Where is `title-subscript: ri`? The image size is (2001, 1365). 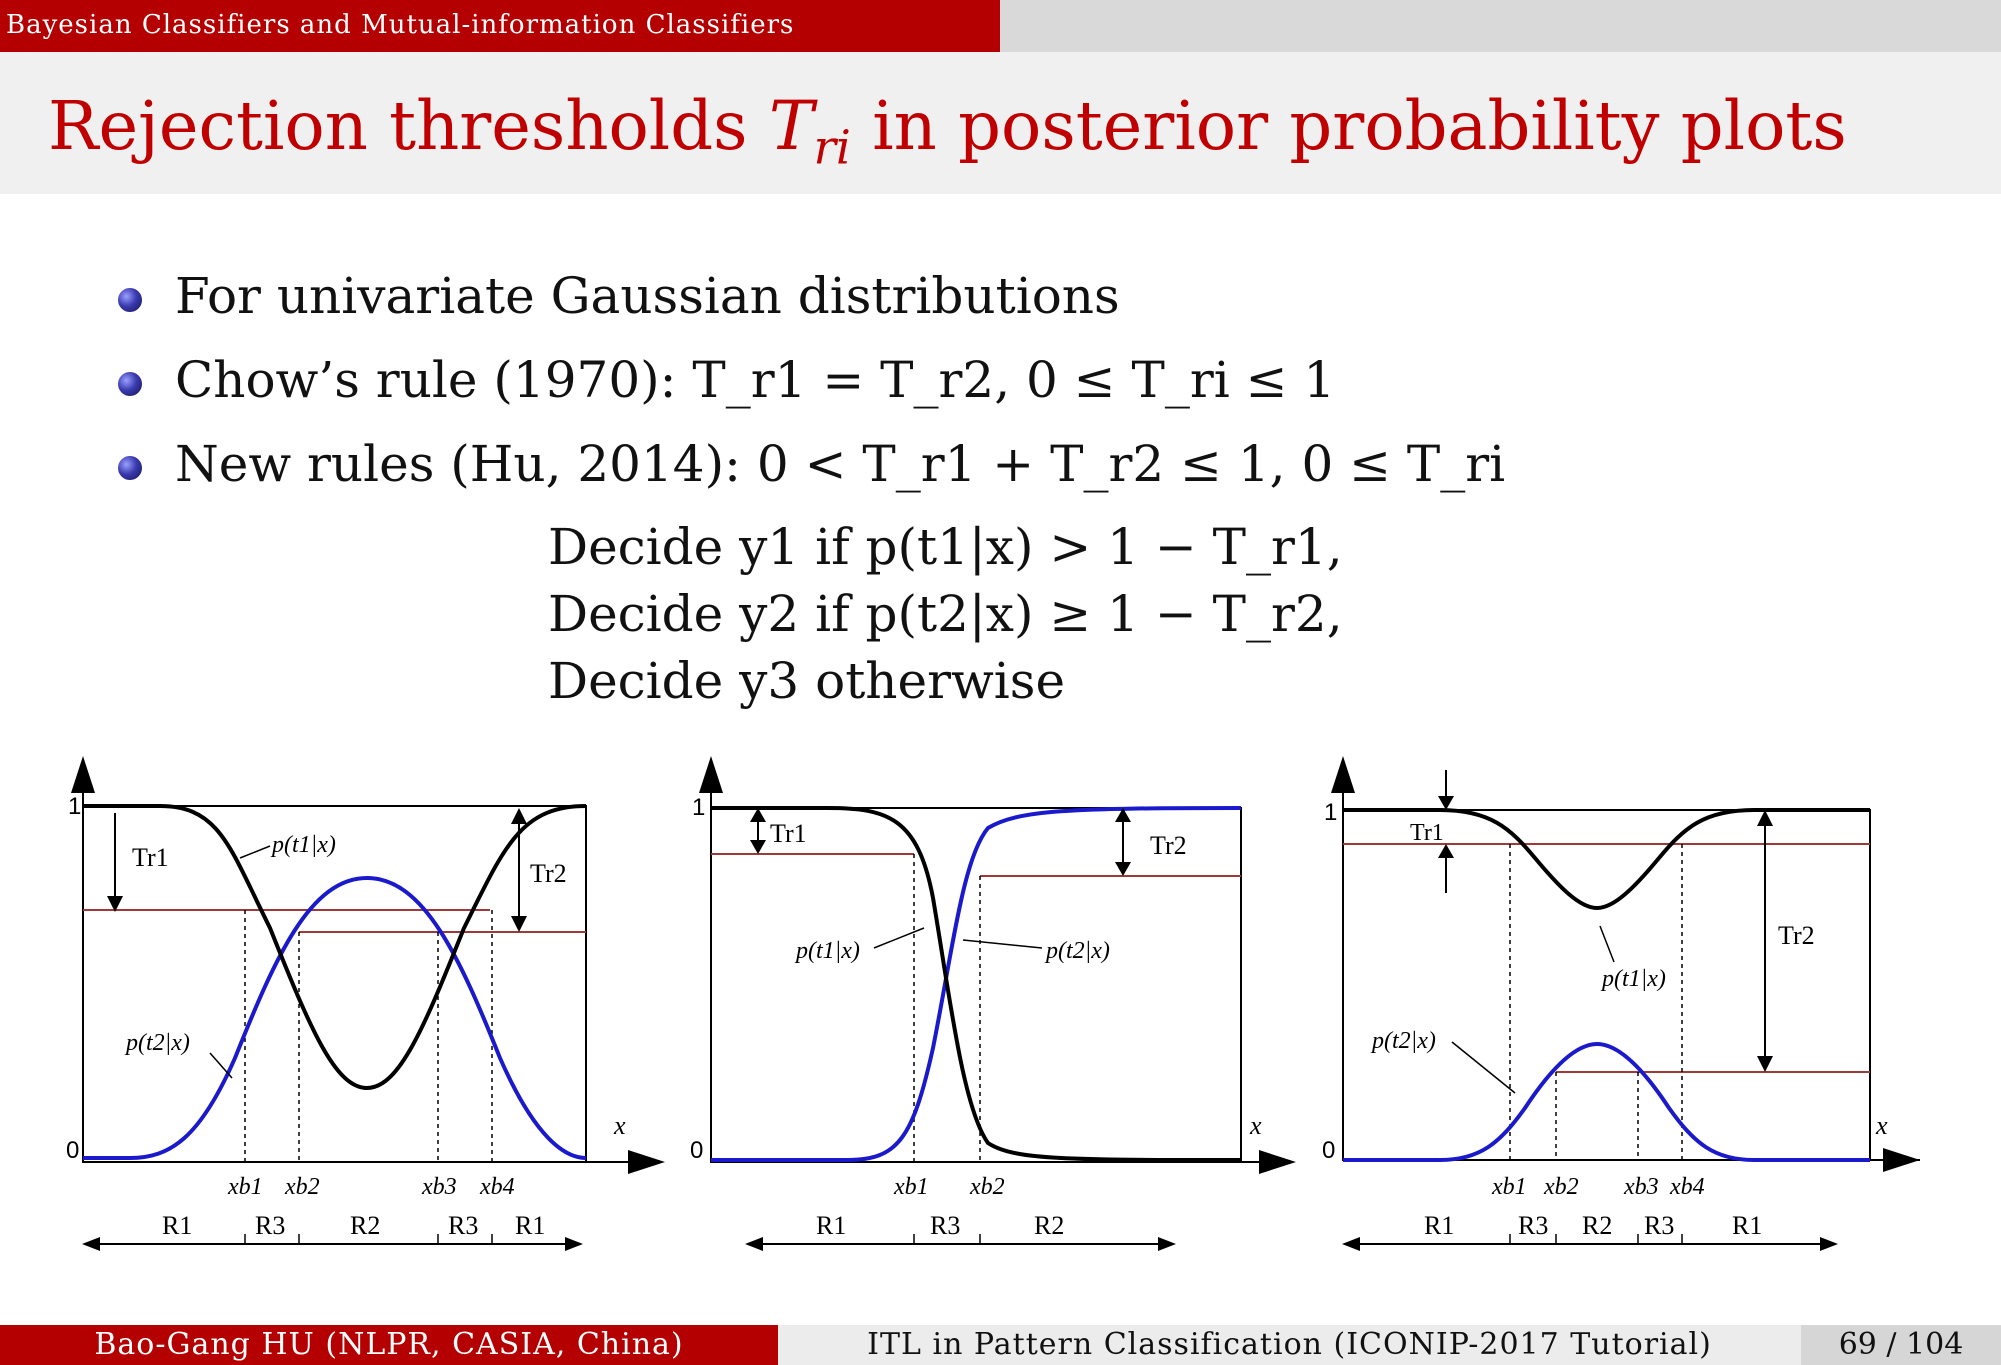 title-subscript: ri is located at coordinates (832, 148).